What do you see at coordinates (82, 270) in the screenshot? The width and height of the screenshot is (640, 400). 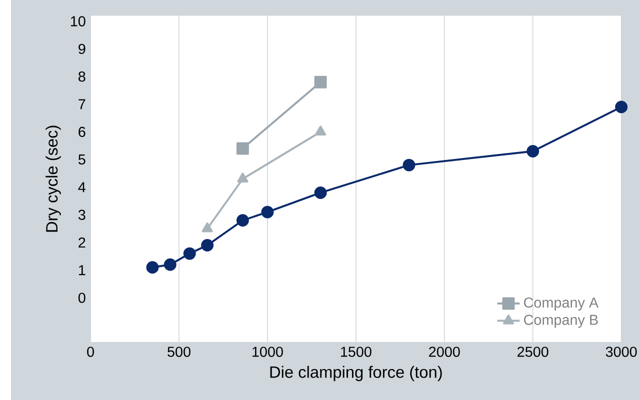 I see `y-tick-label: 1` at bounding box center [82, 270].